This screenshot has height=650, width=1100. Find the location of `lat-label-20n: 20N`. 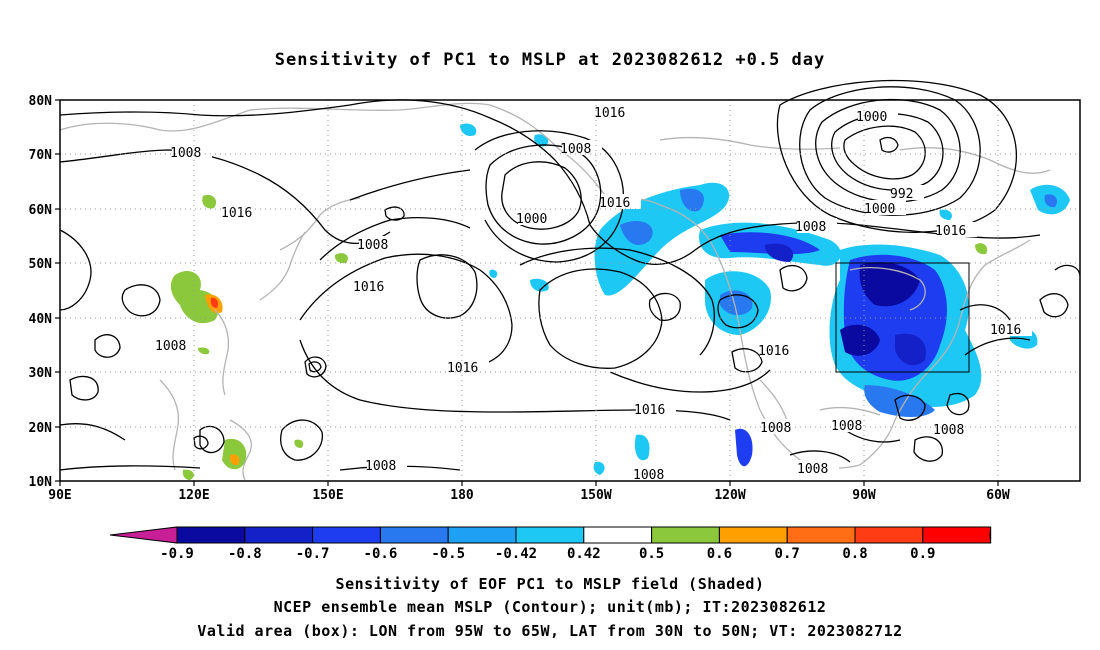

lat-label-20n: 20N is located at coordinates (41, 428).